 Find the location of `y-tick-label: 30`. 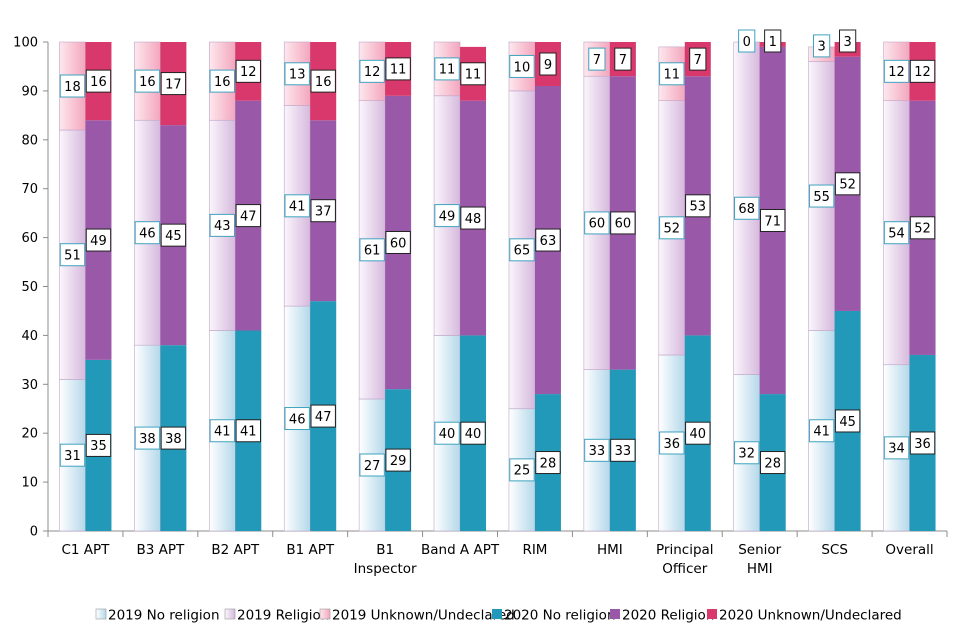

y-tick-label: 30 is located at coordinates (29, 385).